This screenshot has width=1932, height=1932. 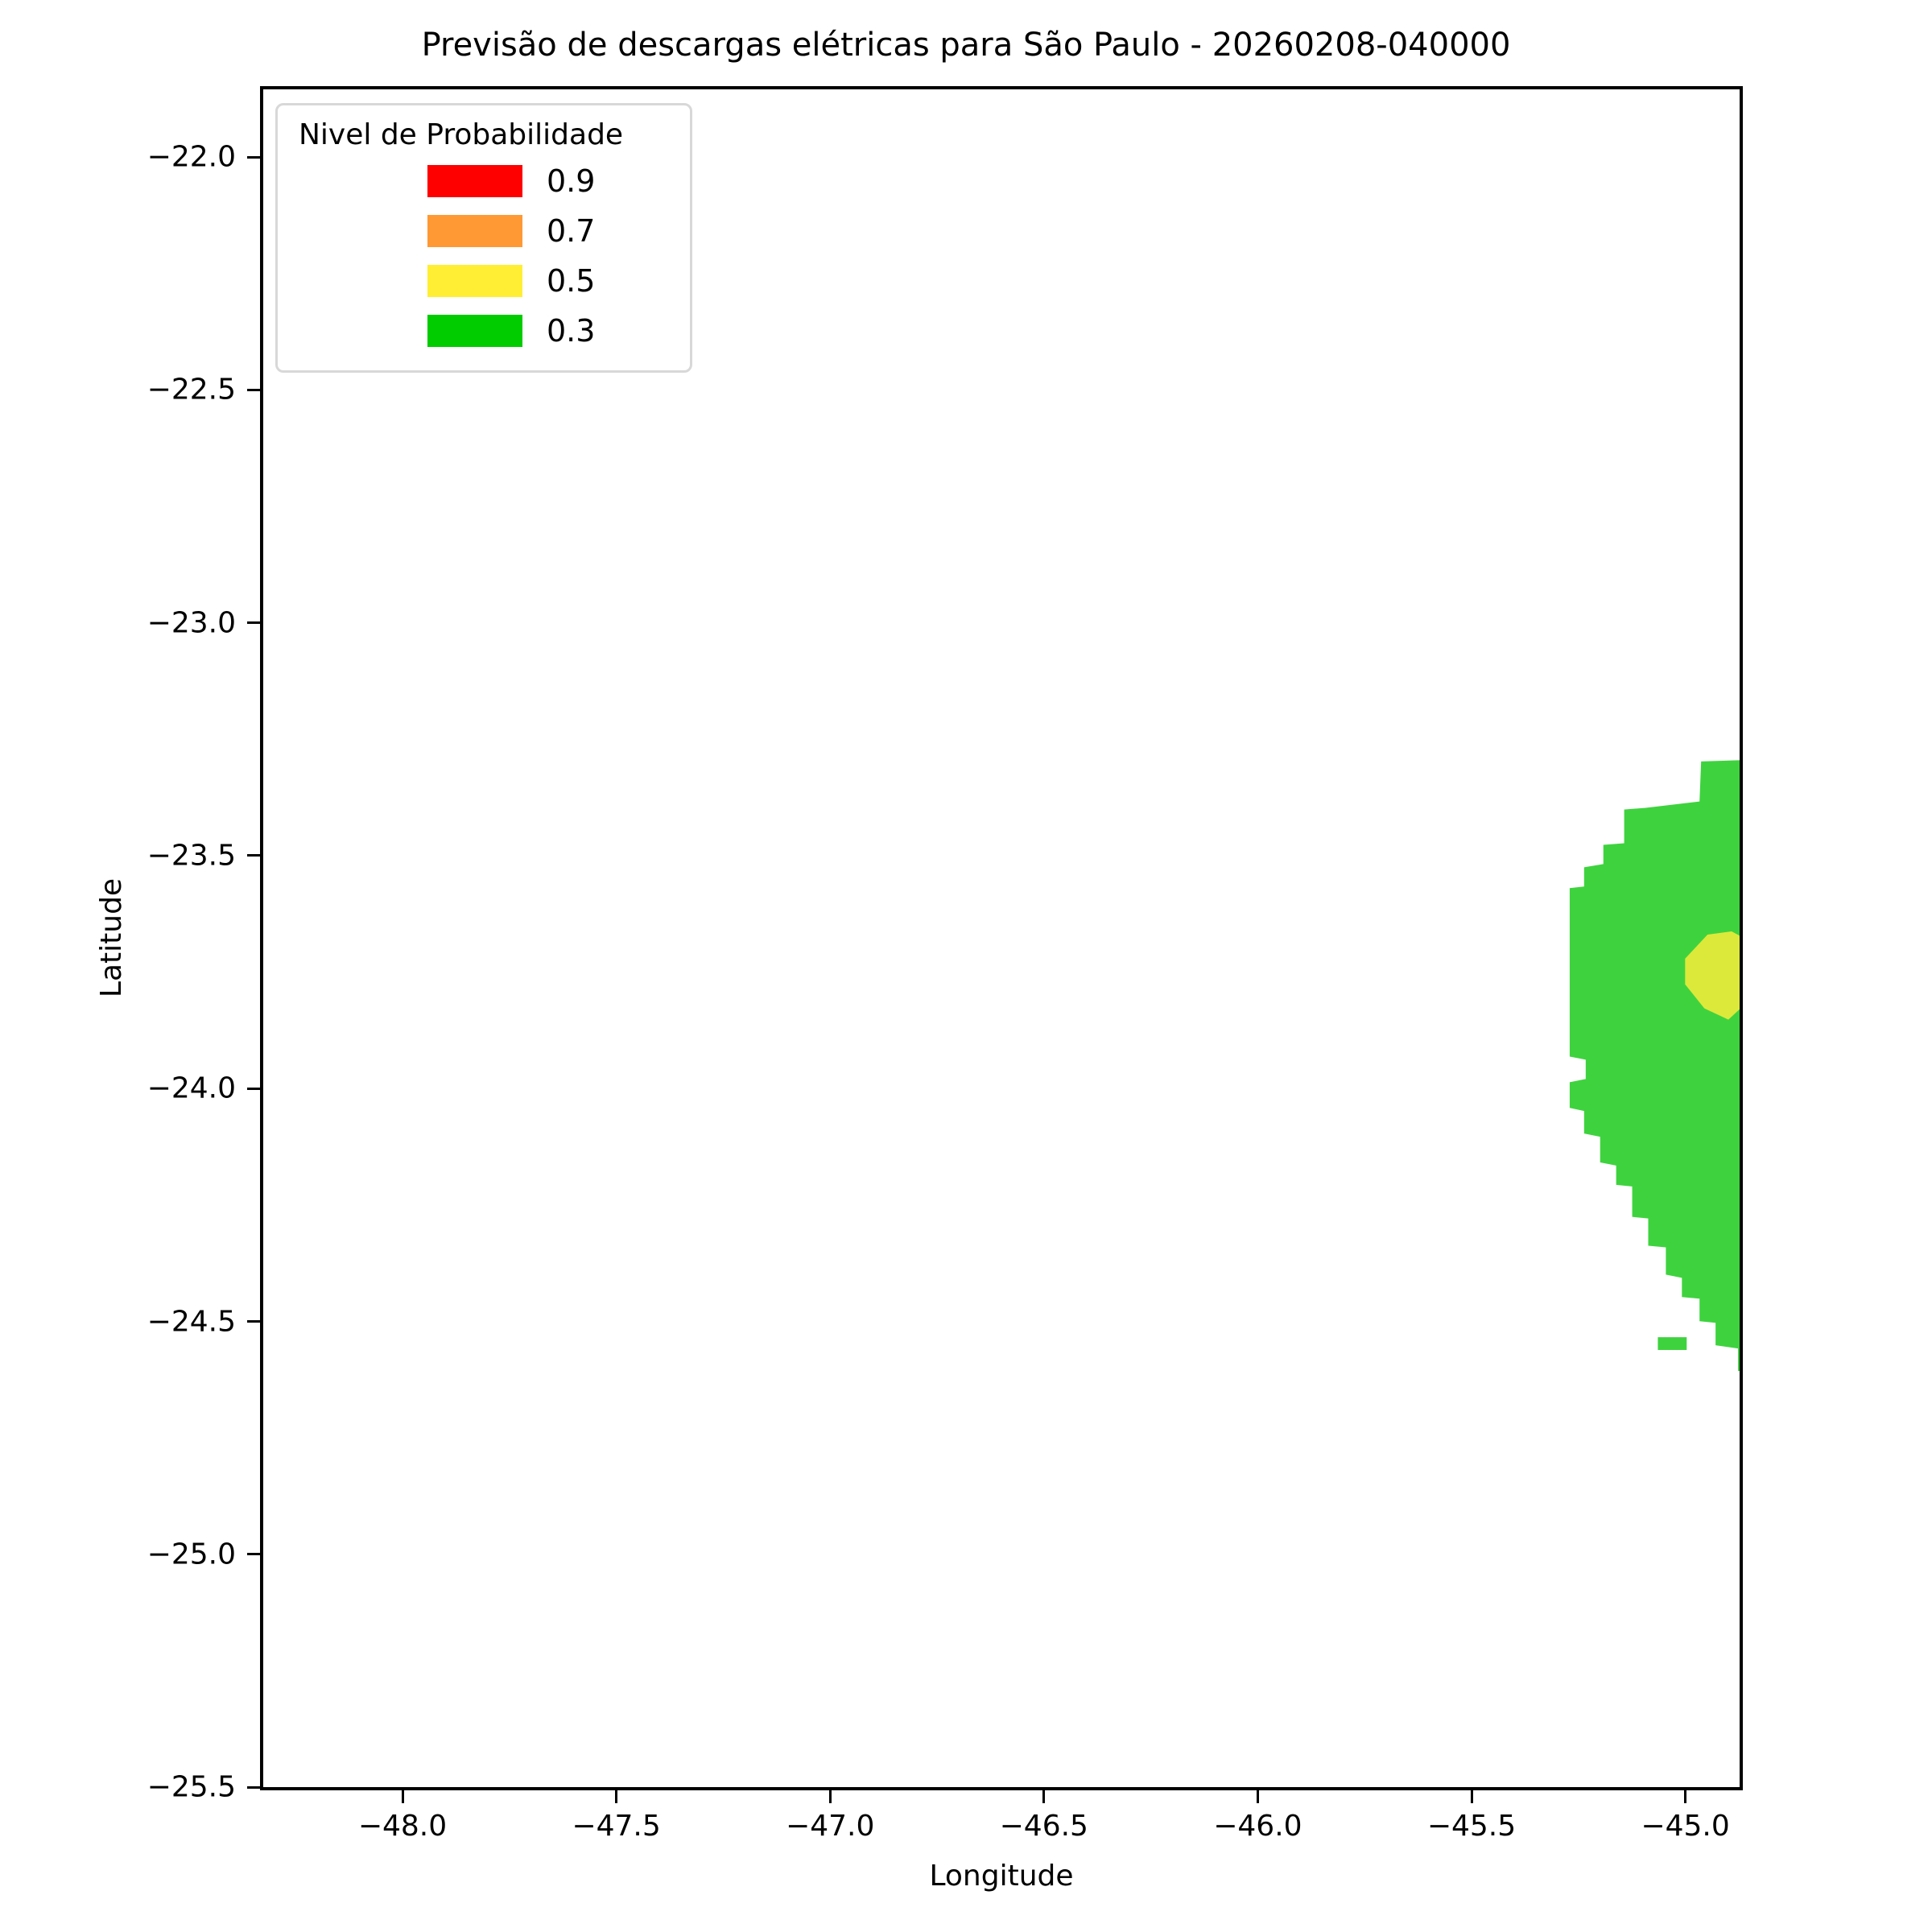 I want to click on y-tick-label: −22.0, so click(x=191, y=157).